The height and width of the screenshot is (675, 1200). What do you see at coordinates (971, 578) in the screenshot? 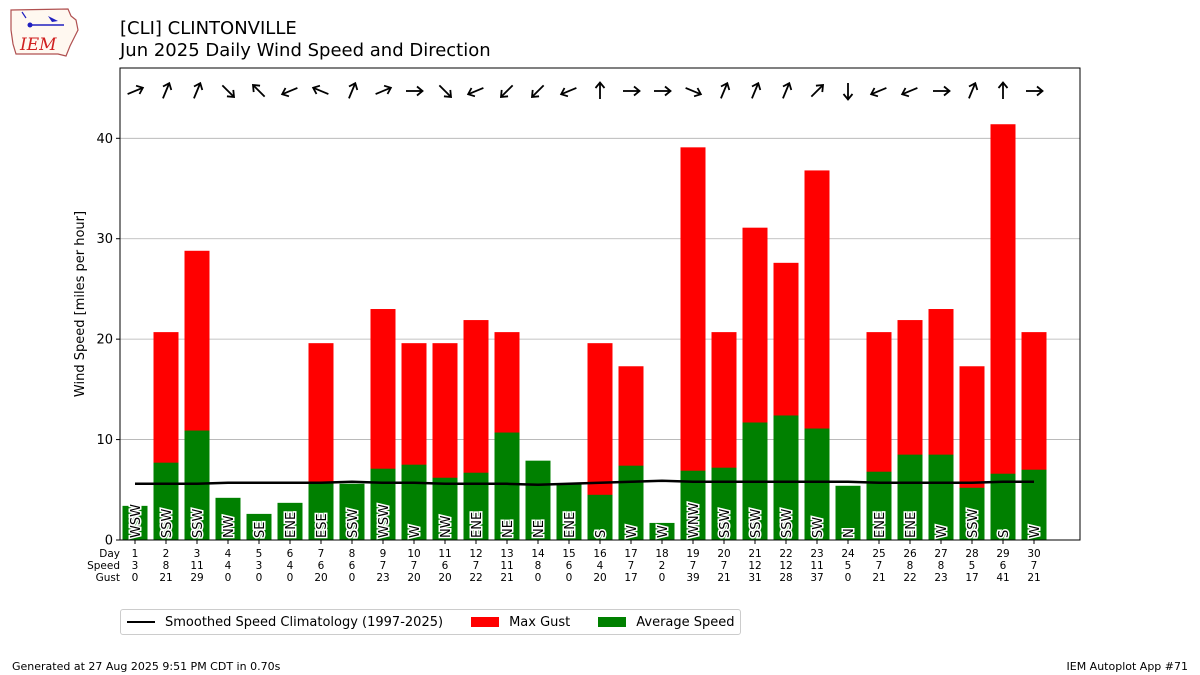
I see `gust-label: 17` at bounding box center [971, 578].